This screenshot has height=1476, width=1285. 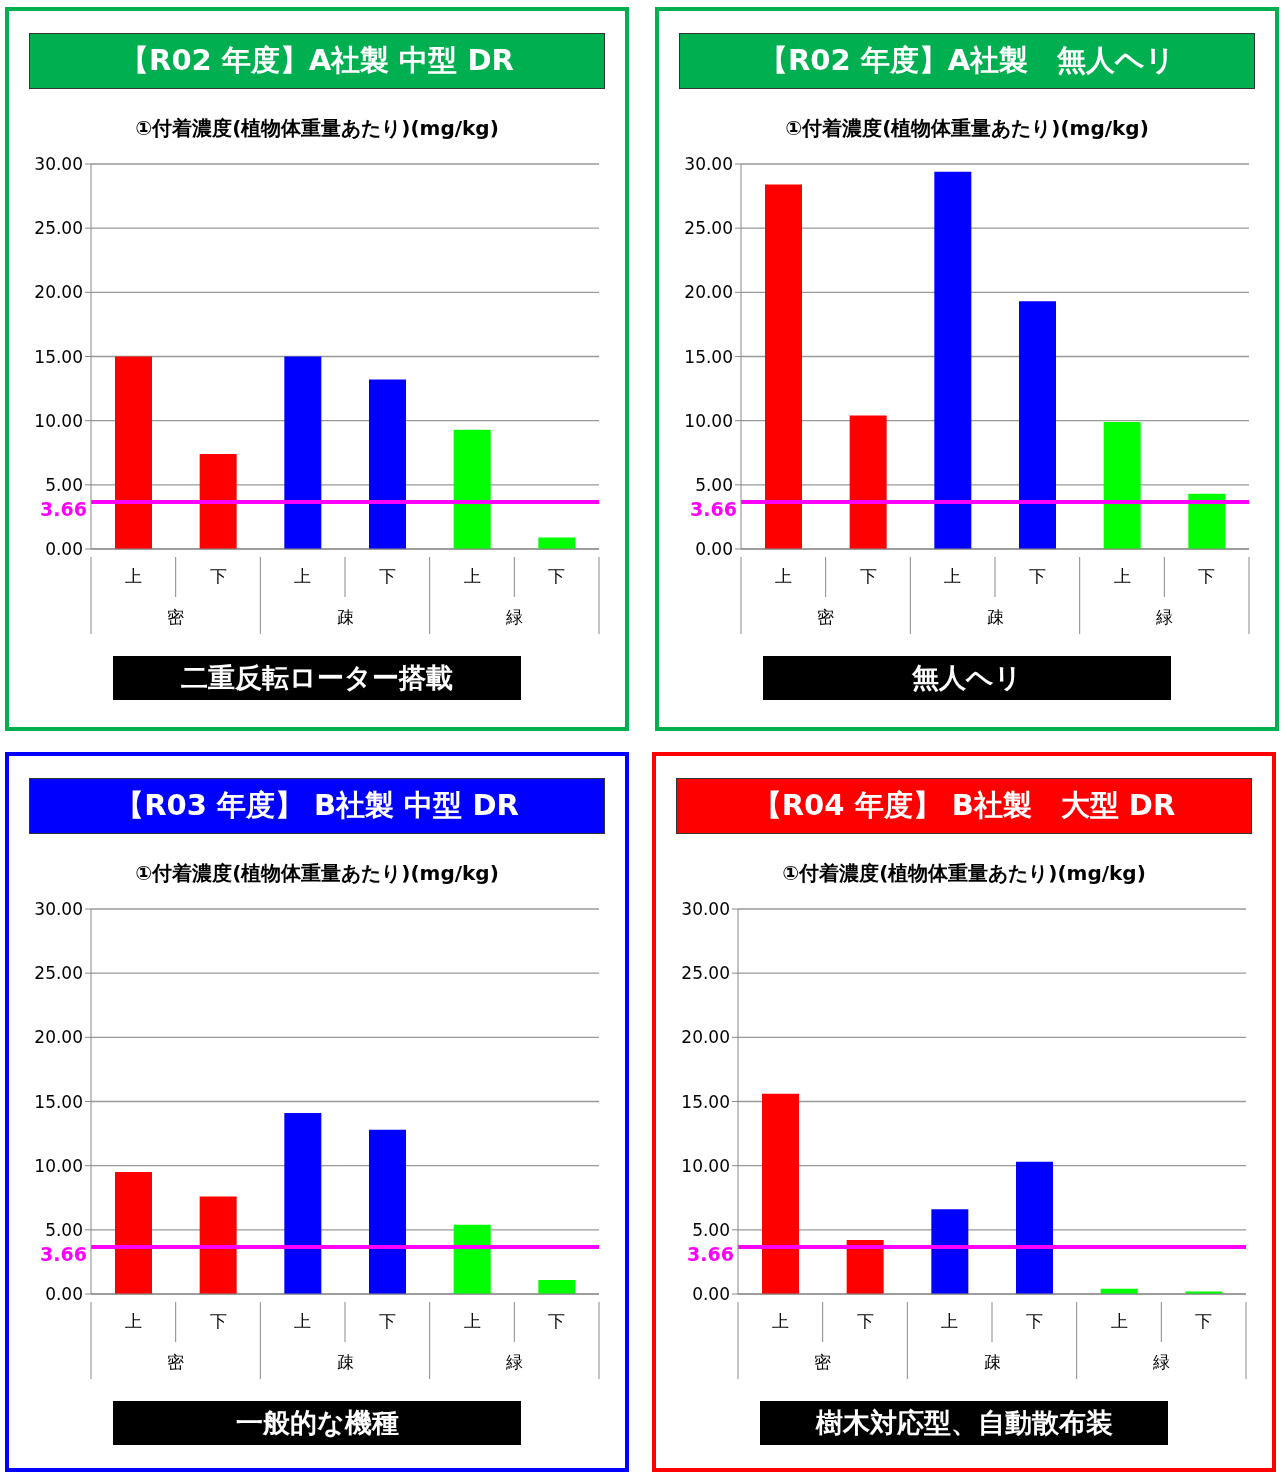 What do you see at coordinates (317, 678) in the screenshot?
I see `text: 二重反転ローター搭載` at bounding box center [317, 678].